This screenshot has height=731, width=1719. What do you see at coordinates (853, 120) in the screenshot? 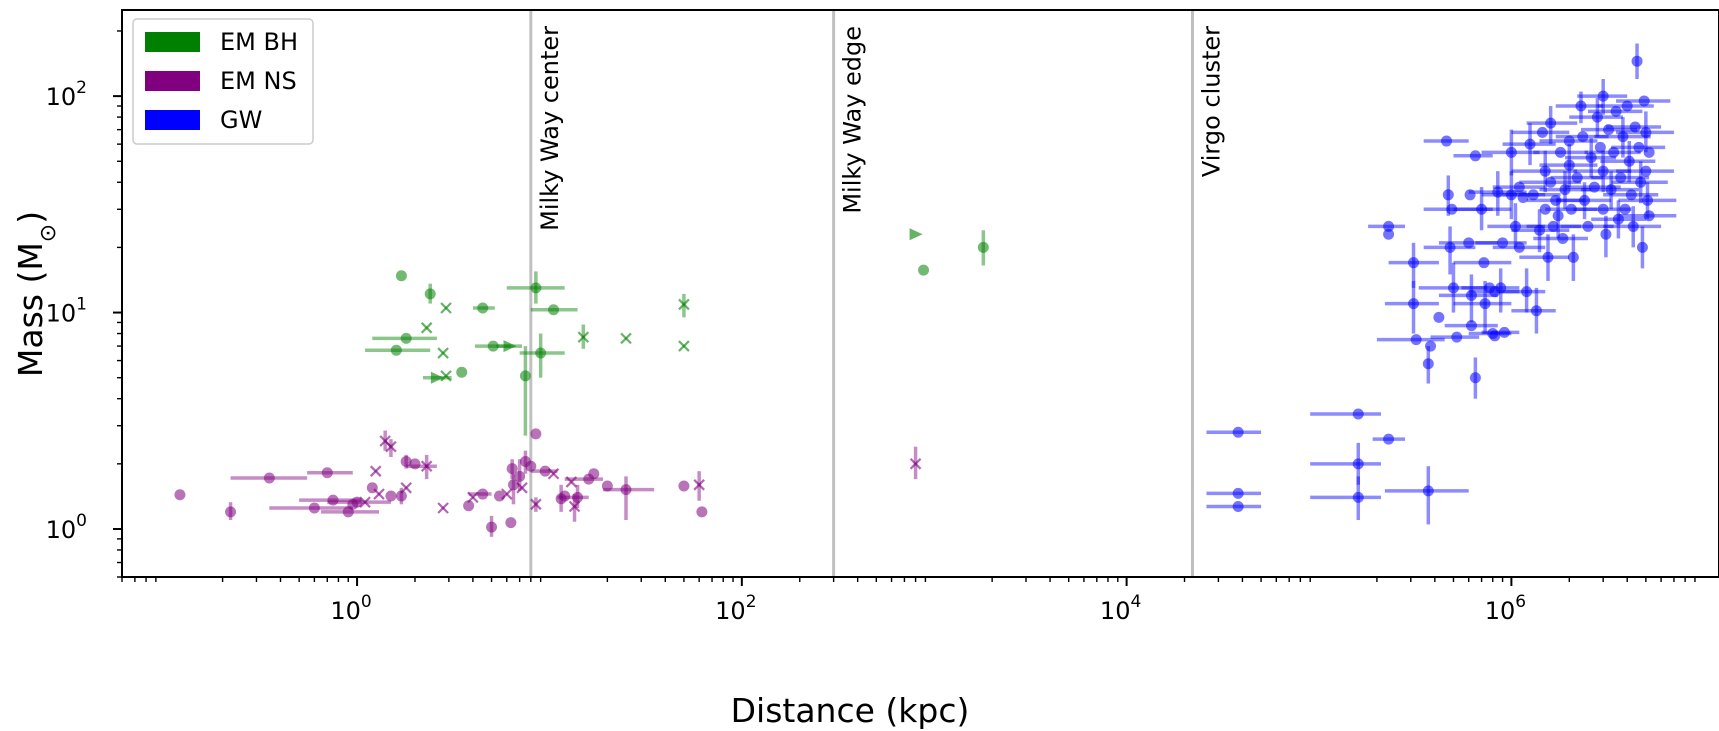
I see `reference-line-label-1: Milky Way edge` at bounding box center [853, 120].